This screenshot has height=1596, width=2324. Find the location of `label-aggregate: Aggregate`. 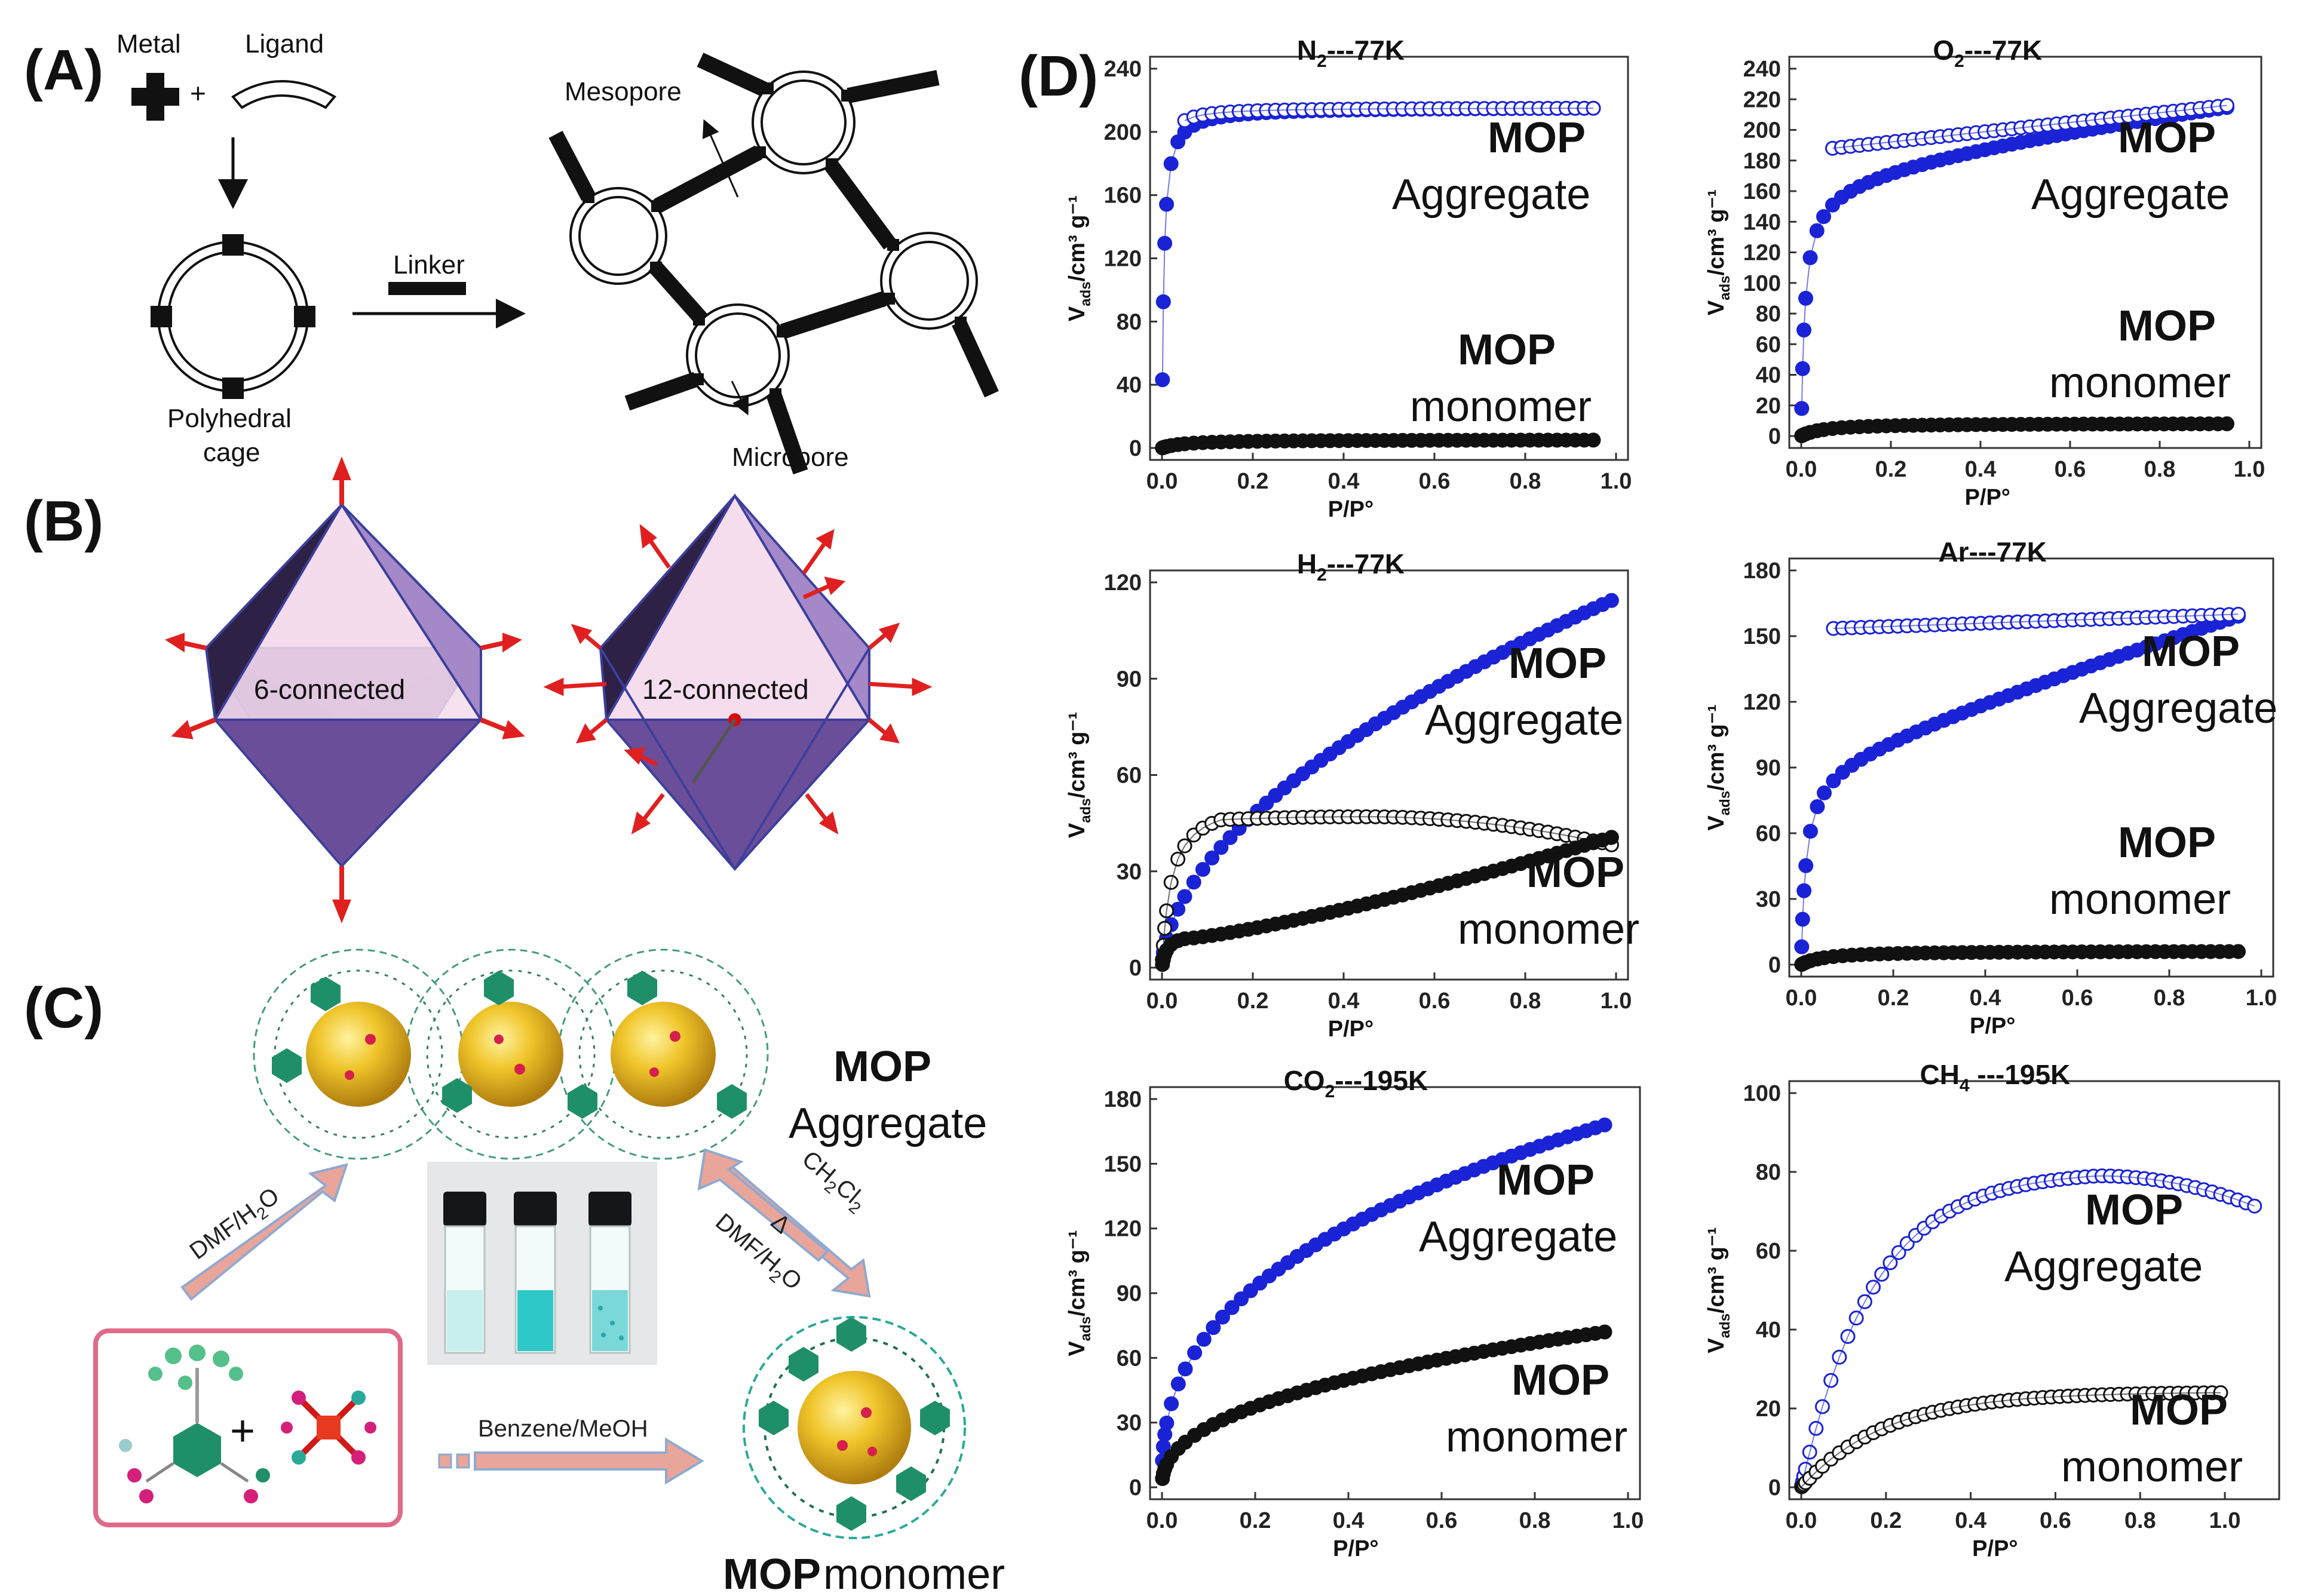

label-aggregate: Aggregate is located at coordinates (2103, 1267).